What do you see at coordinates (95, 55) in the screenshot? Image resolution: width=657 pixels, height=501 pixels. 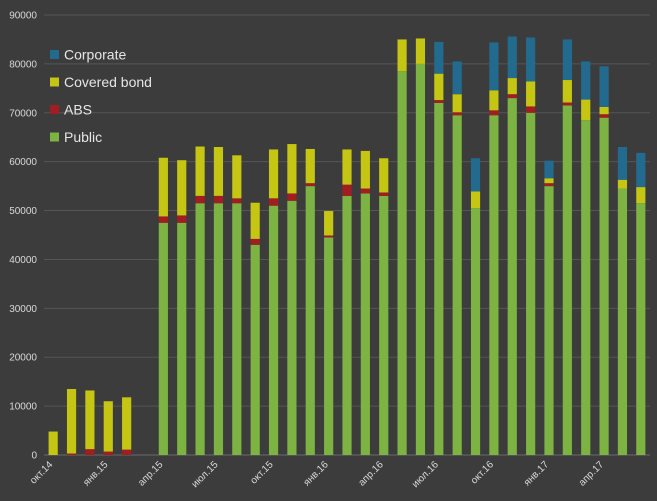 I see `legend-label: Corporate` at bounding box center [95, 55].